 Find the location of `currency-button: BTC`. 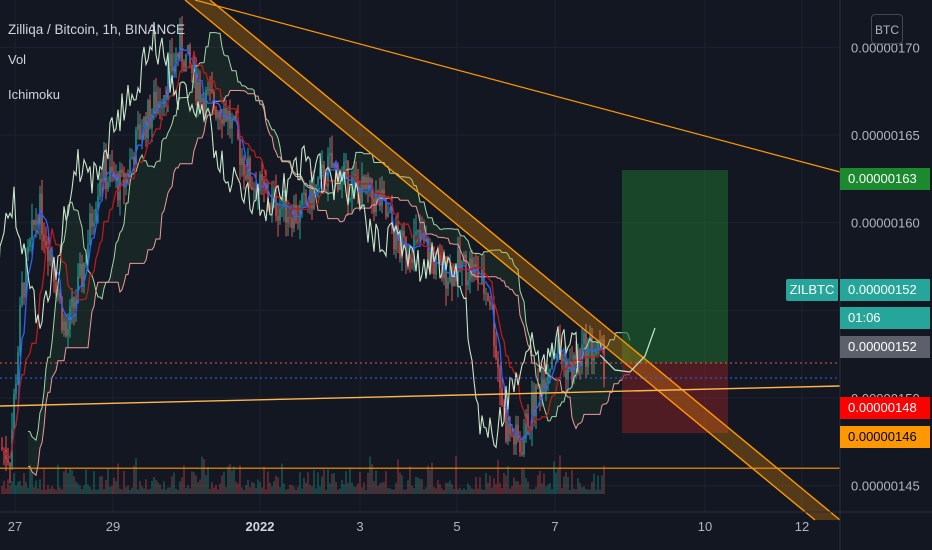

currency-button: BTC is located at coordinates (887, 29).